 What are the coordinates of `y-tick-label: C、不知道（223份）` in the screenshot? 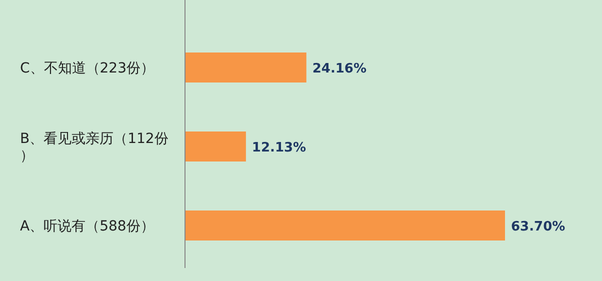 It's located at (87, 68).